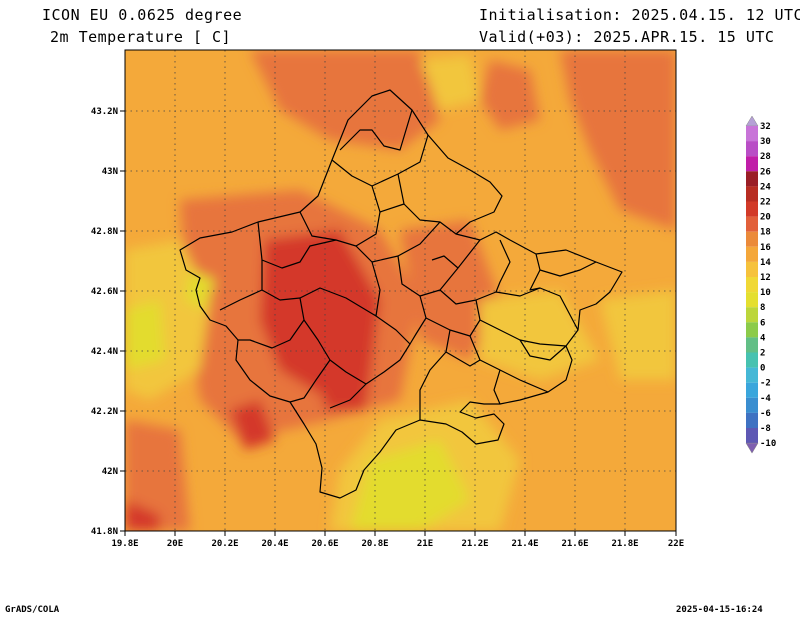  What do you see at coordinates (762, 354) in the screenshot?
I see `colorbar-label: 2` at bounding box center [762, 354].